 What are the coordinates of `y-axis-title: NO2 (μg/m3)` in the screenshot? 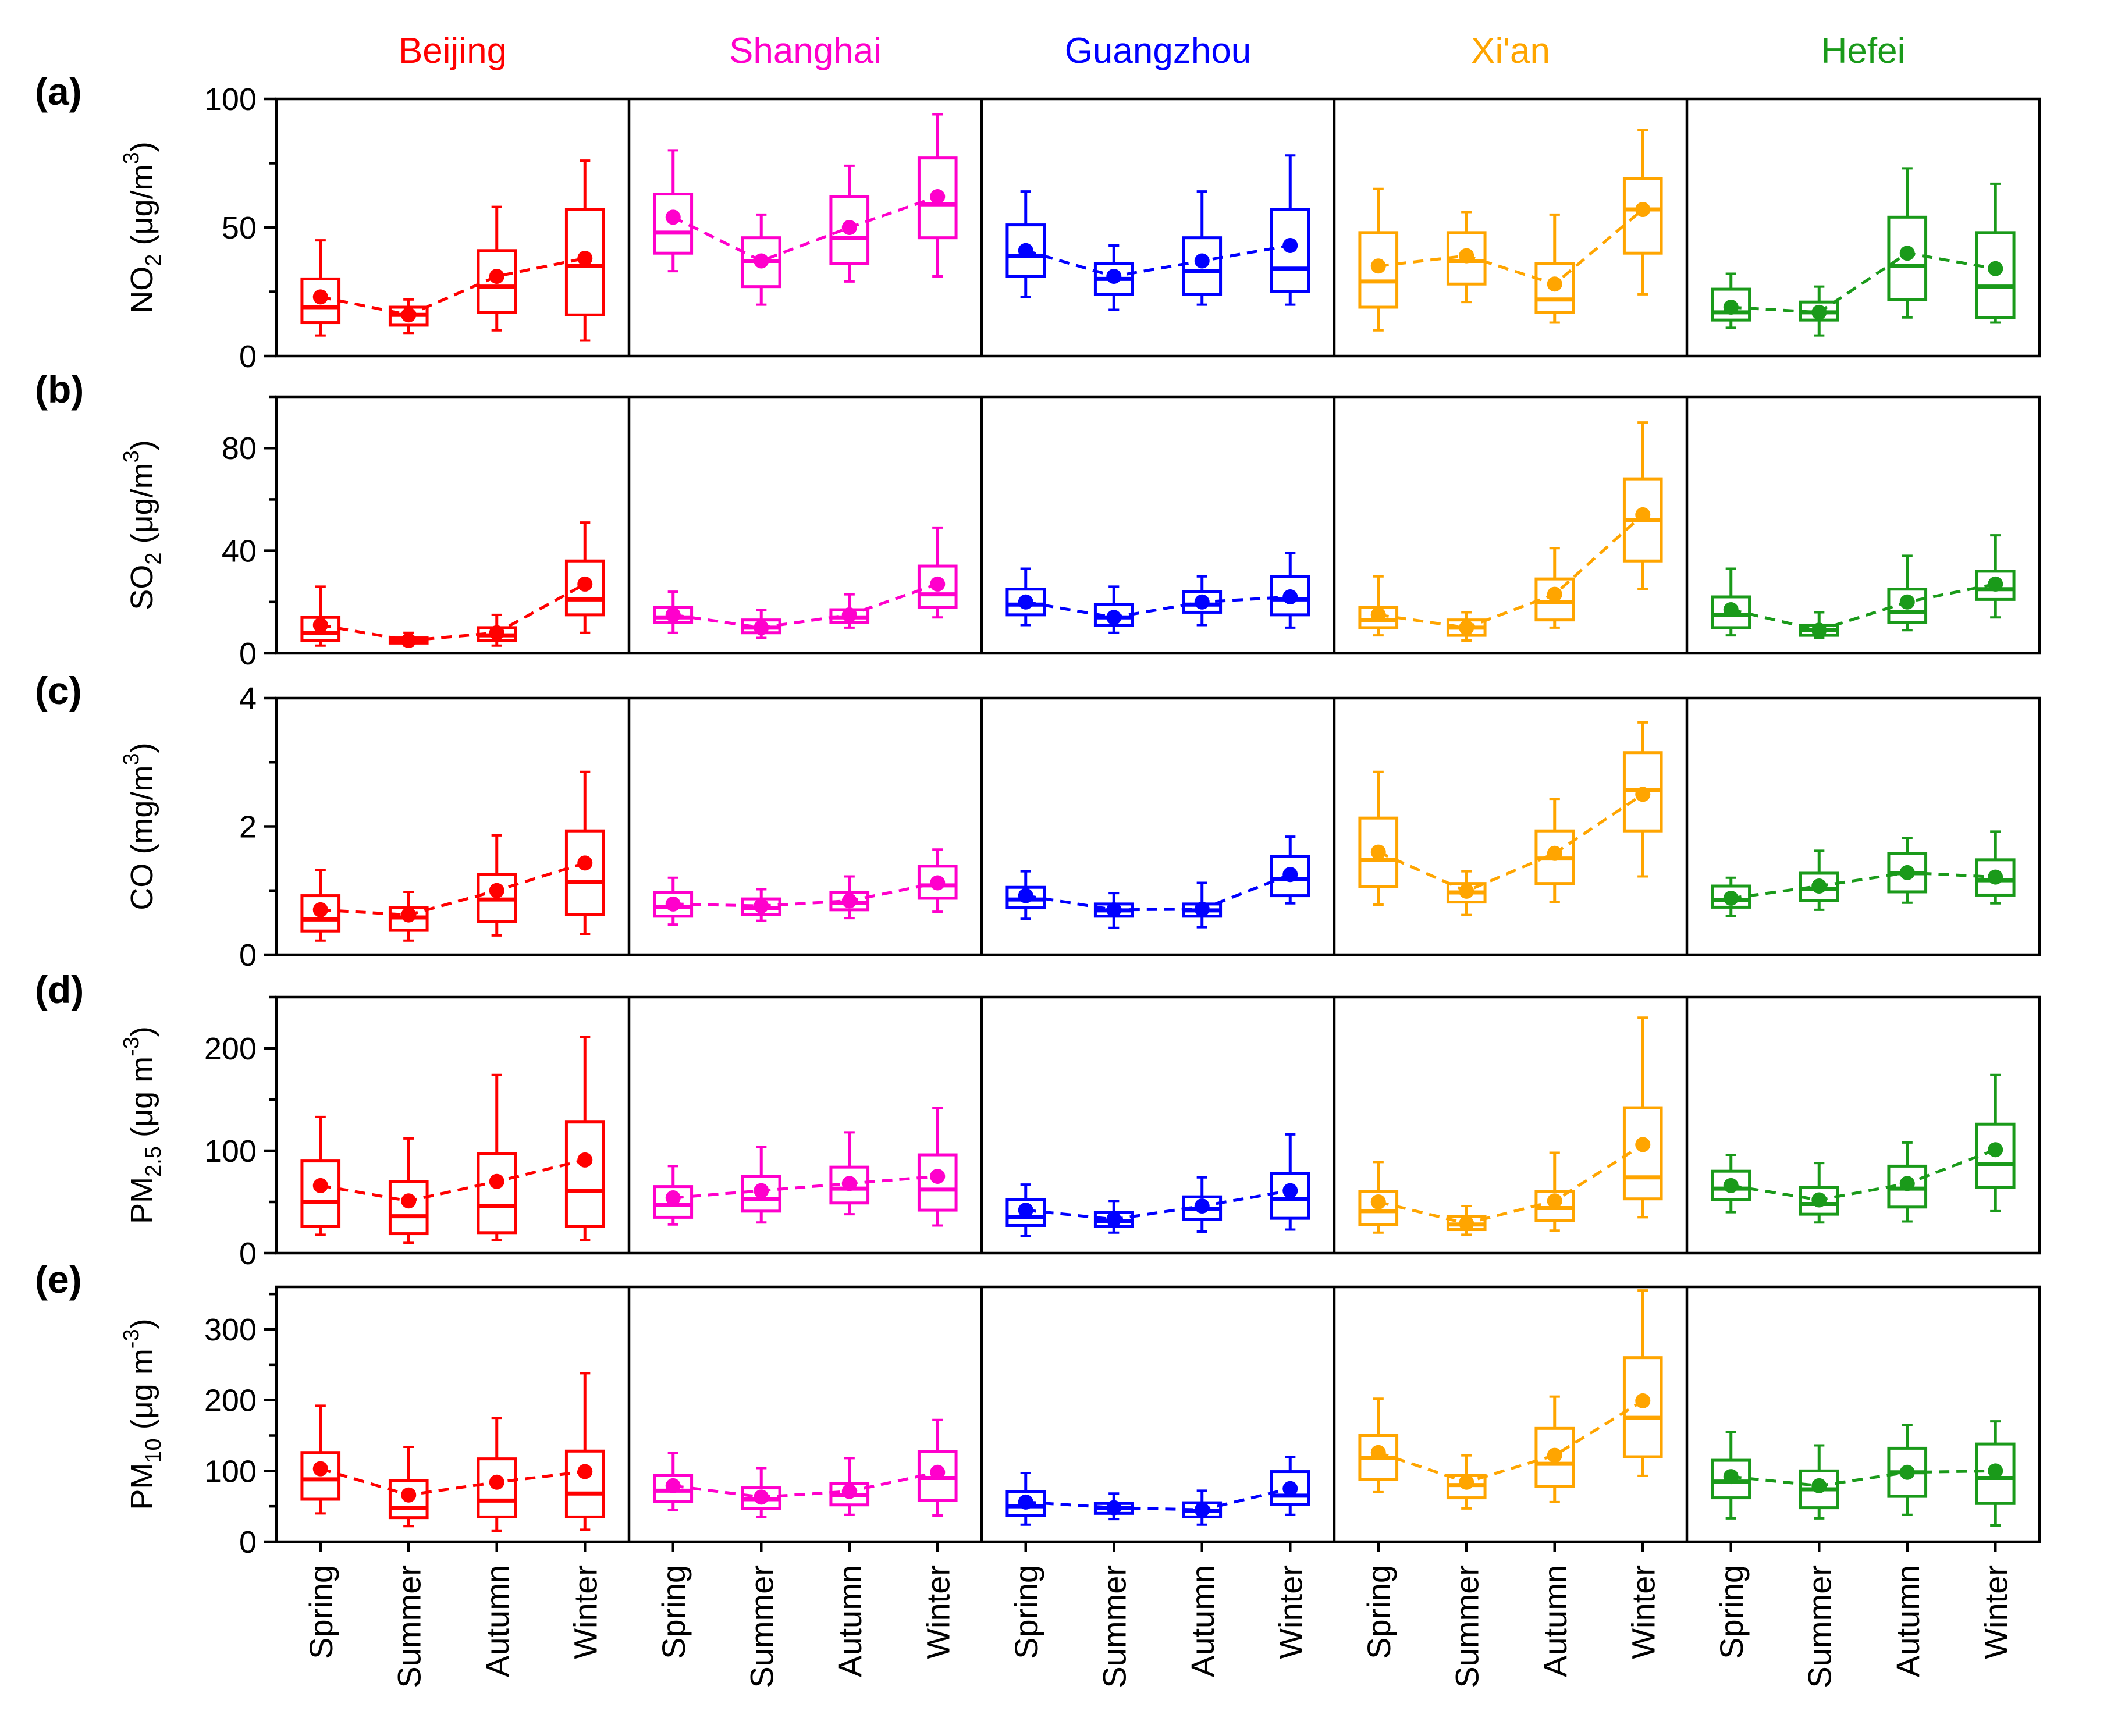 It's located at (142, 227).